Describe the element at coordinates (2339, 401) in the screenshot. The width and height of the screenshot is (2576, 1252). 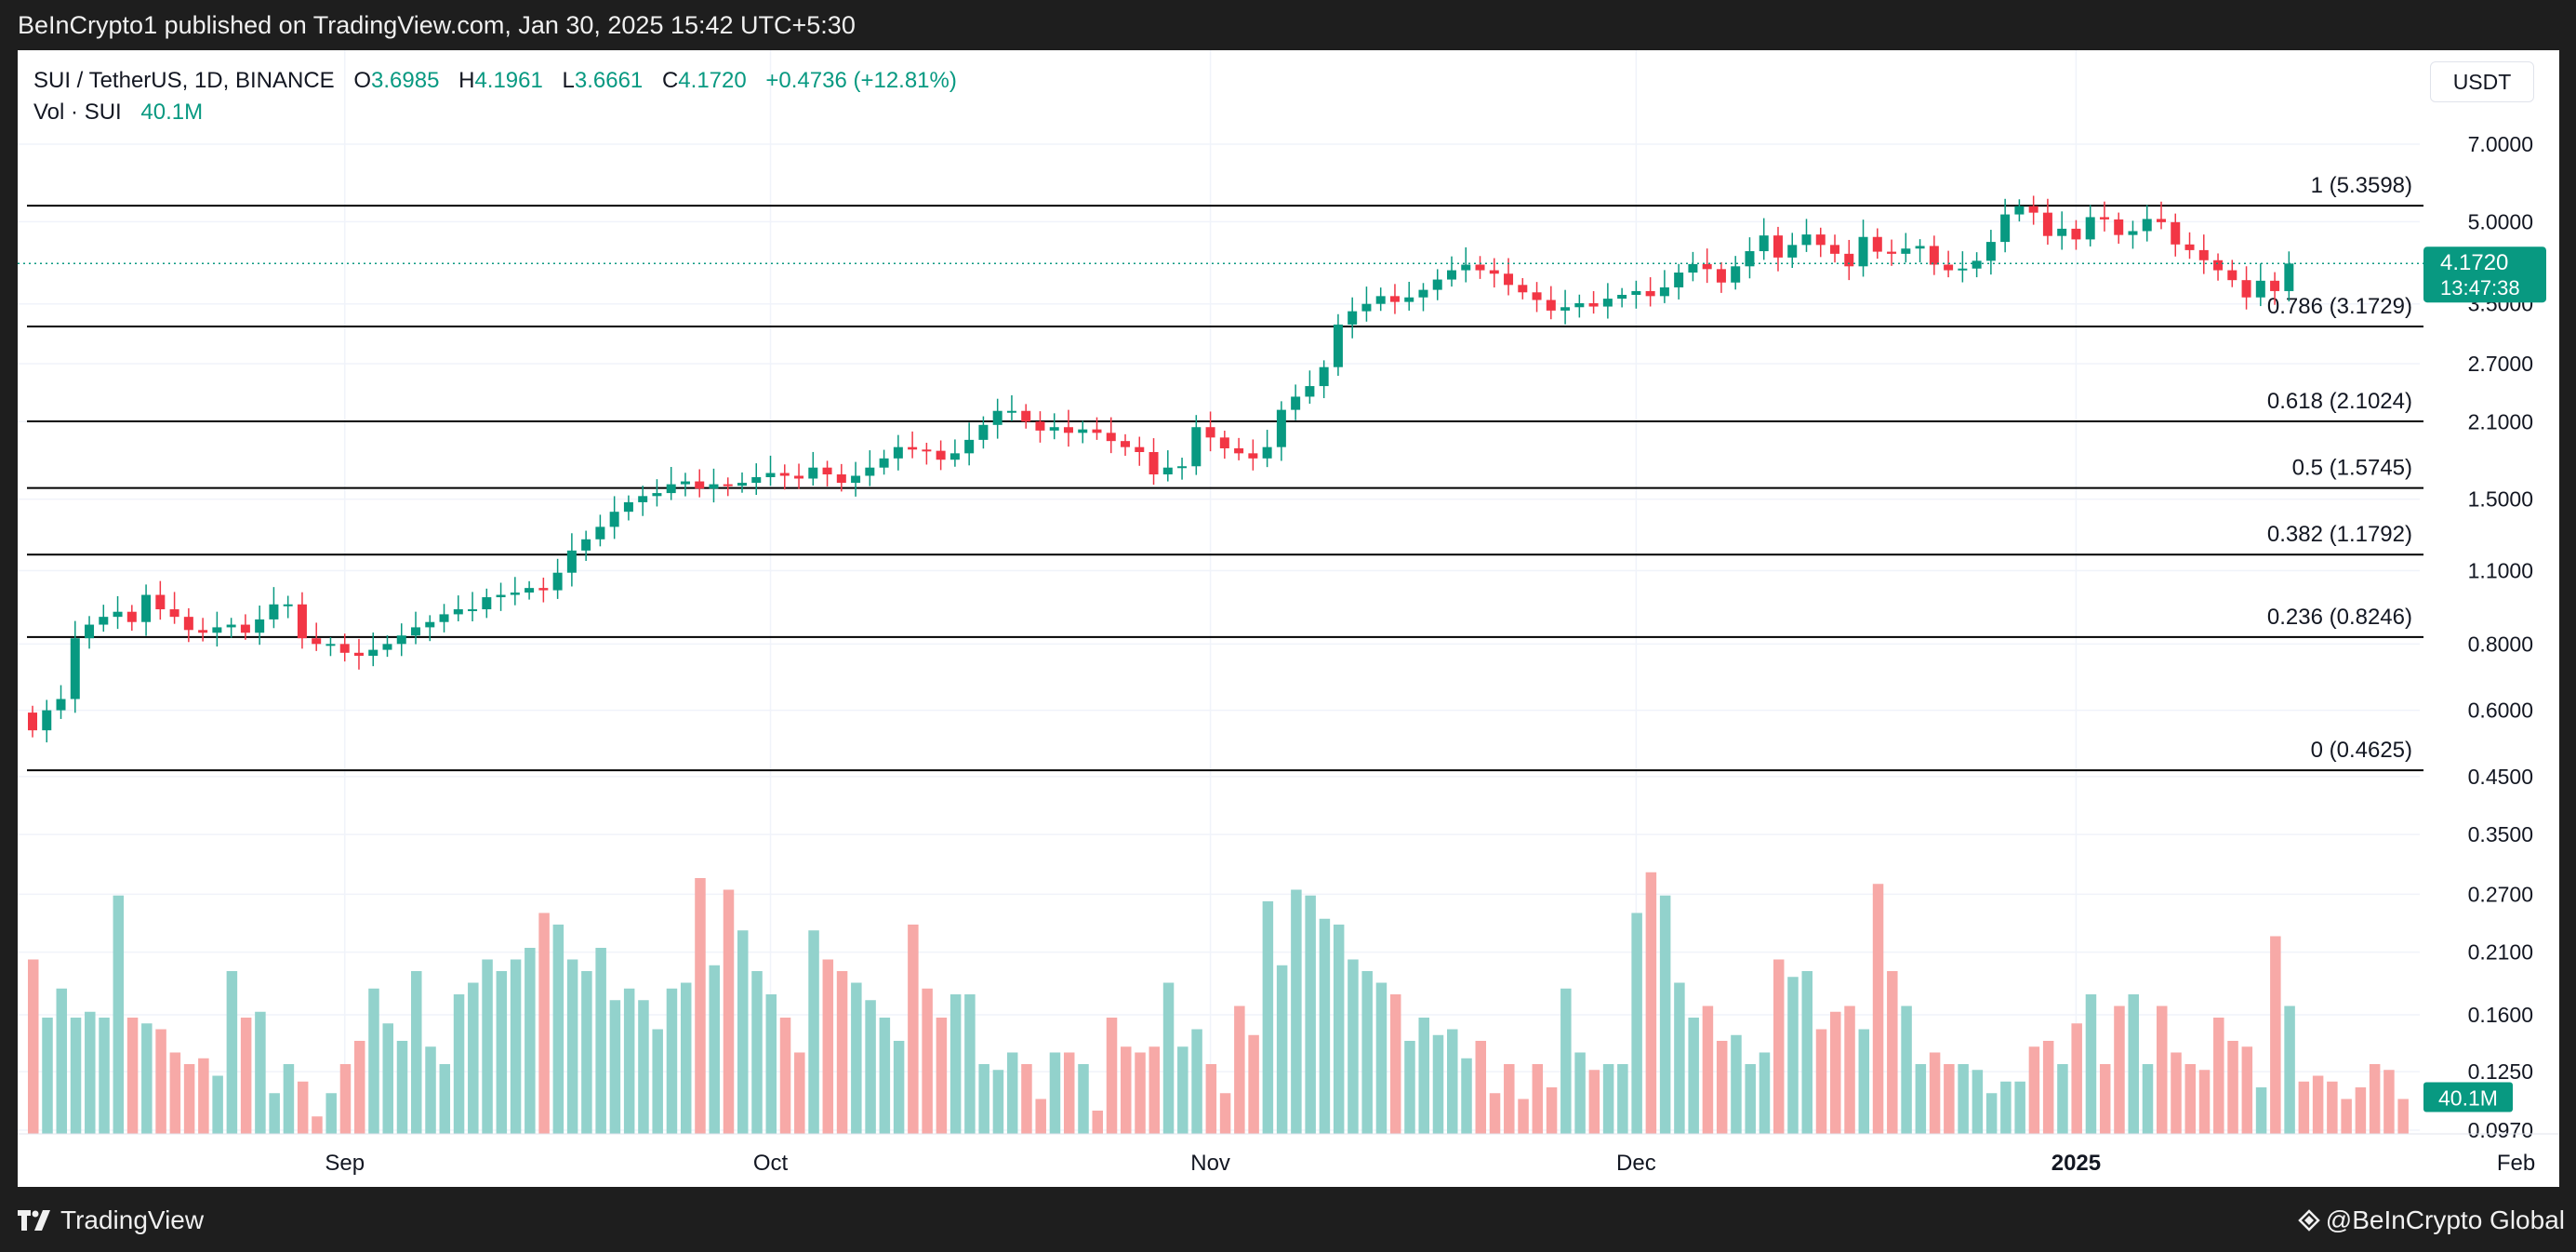
I see `fib-level-label: 0.618 (2.1024)` at that location.